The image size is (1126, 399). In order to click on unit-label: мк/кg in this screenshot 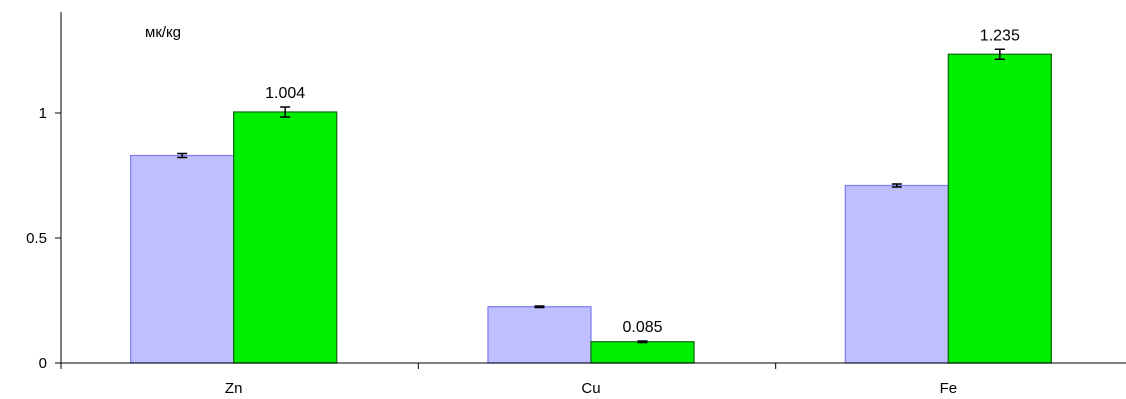, I will do `click(163, 32)`.